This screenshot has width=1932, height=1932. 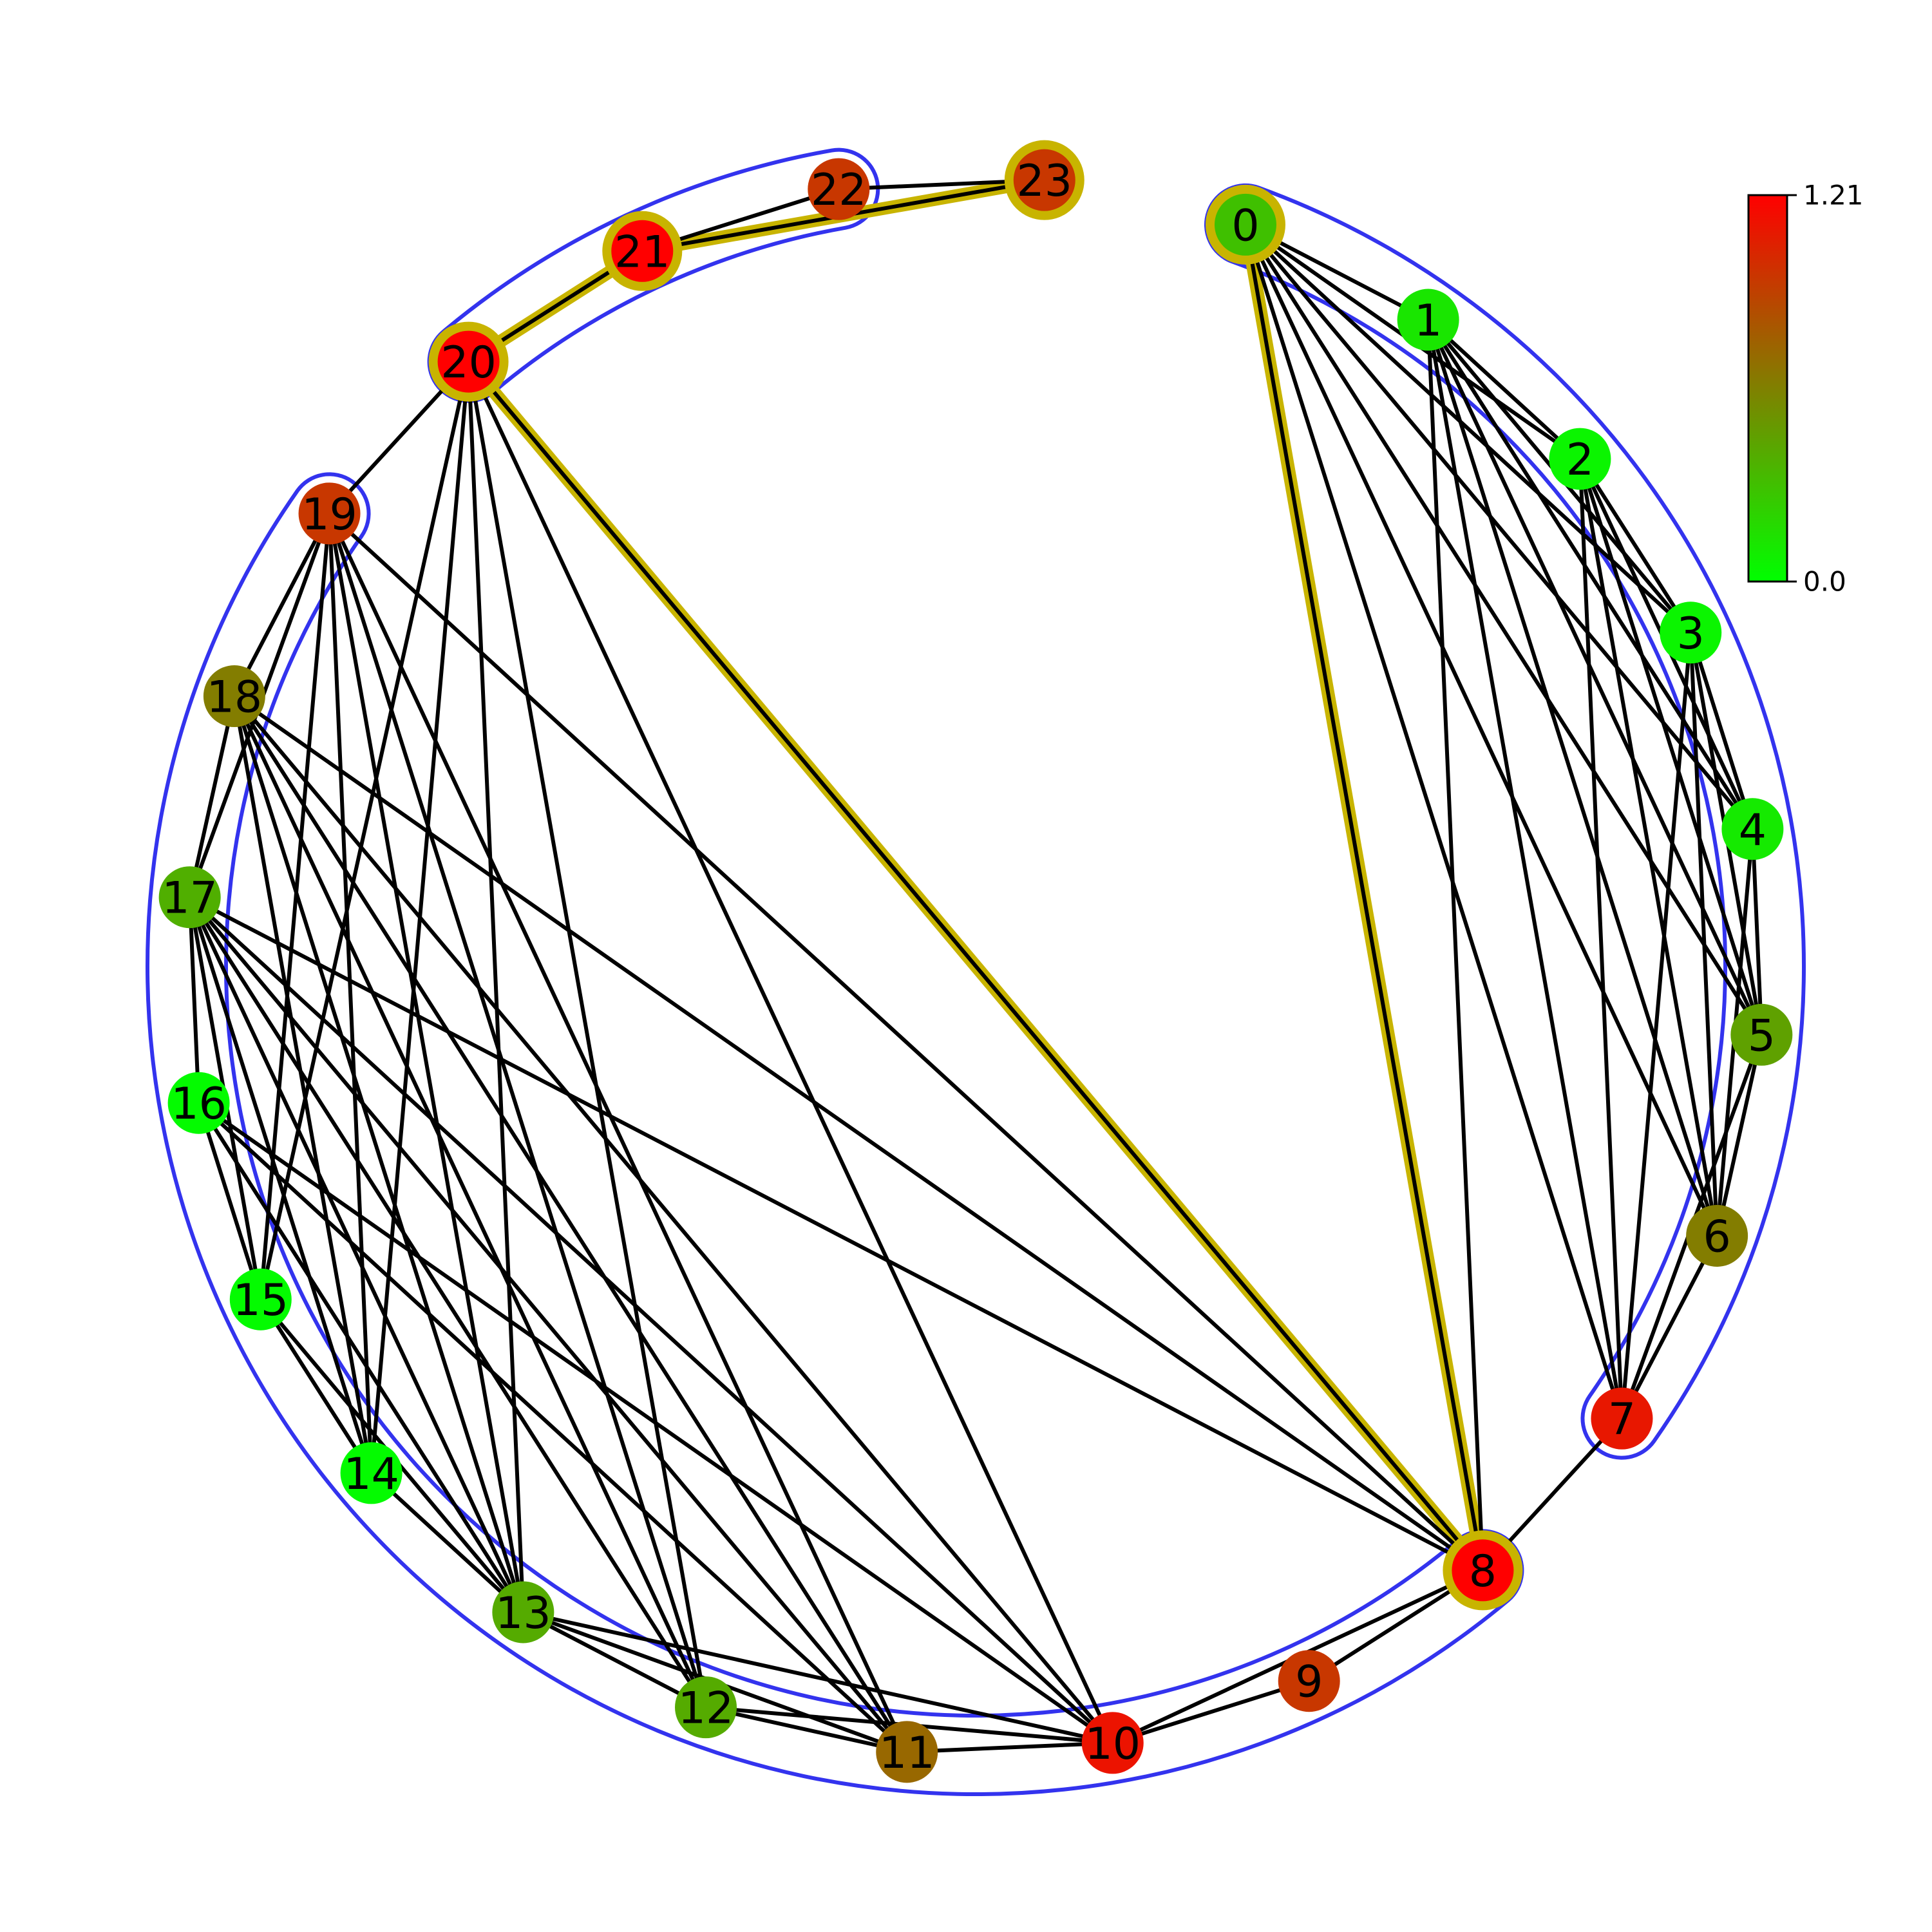 I want to click on node-label-15: 15, so click(x=261, y=1300).